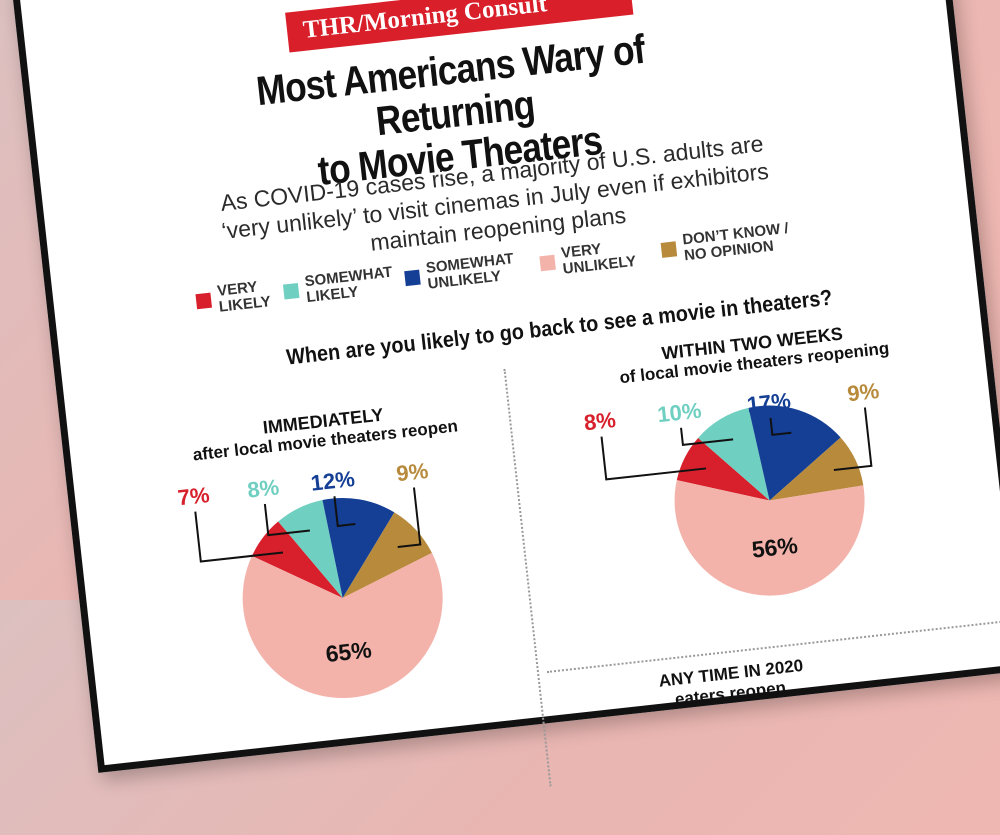 This screenshot has width=1000, height=835. What do you see at coordinates (263, 488) in the screenshot?
I see `pie-1-label-1: 8%` at bounding box center [263, 488].